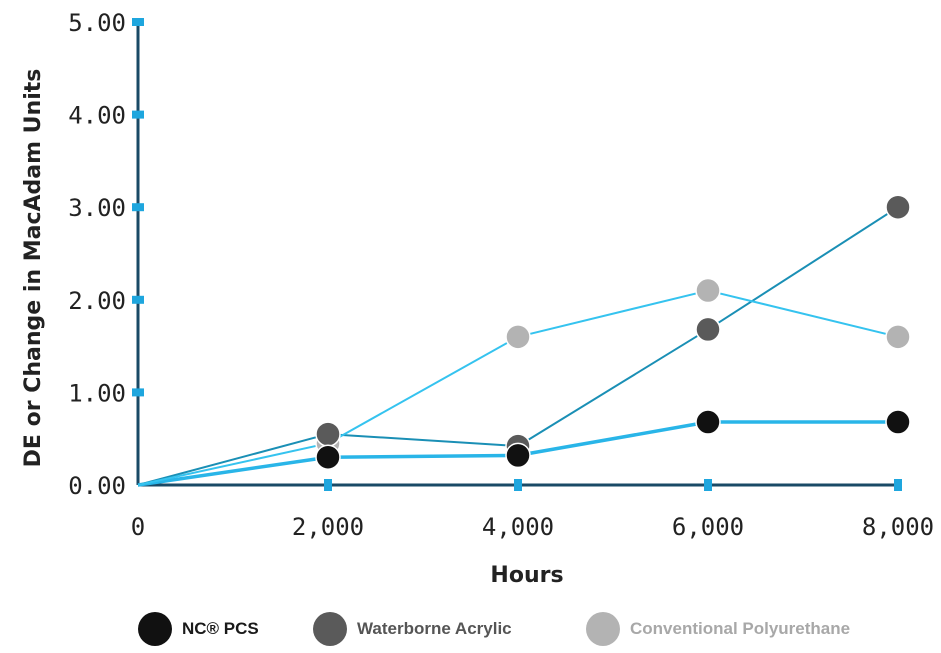 The image size is (941, 653). Describe the element at coordinates (97, 486) in the screenshot. I see `y-tick-label: 0.00` at that location.